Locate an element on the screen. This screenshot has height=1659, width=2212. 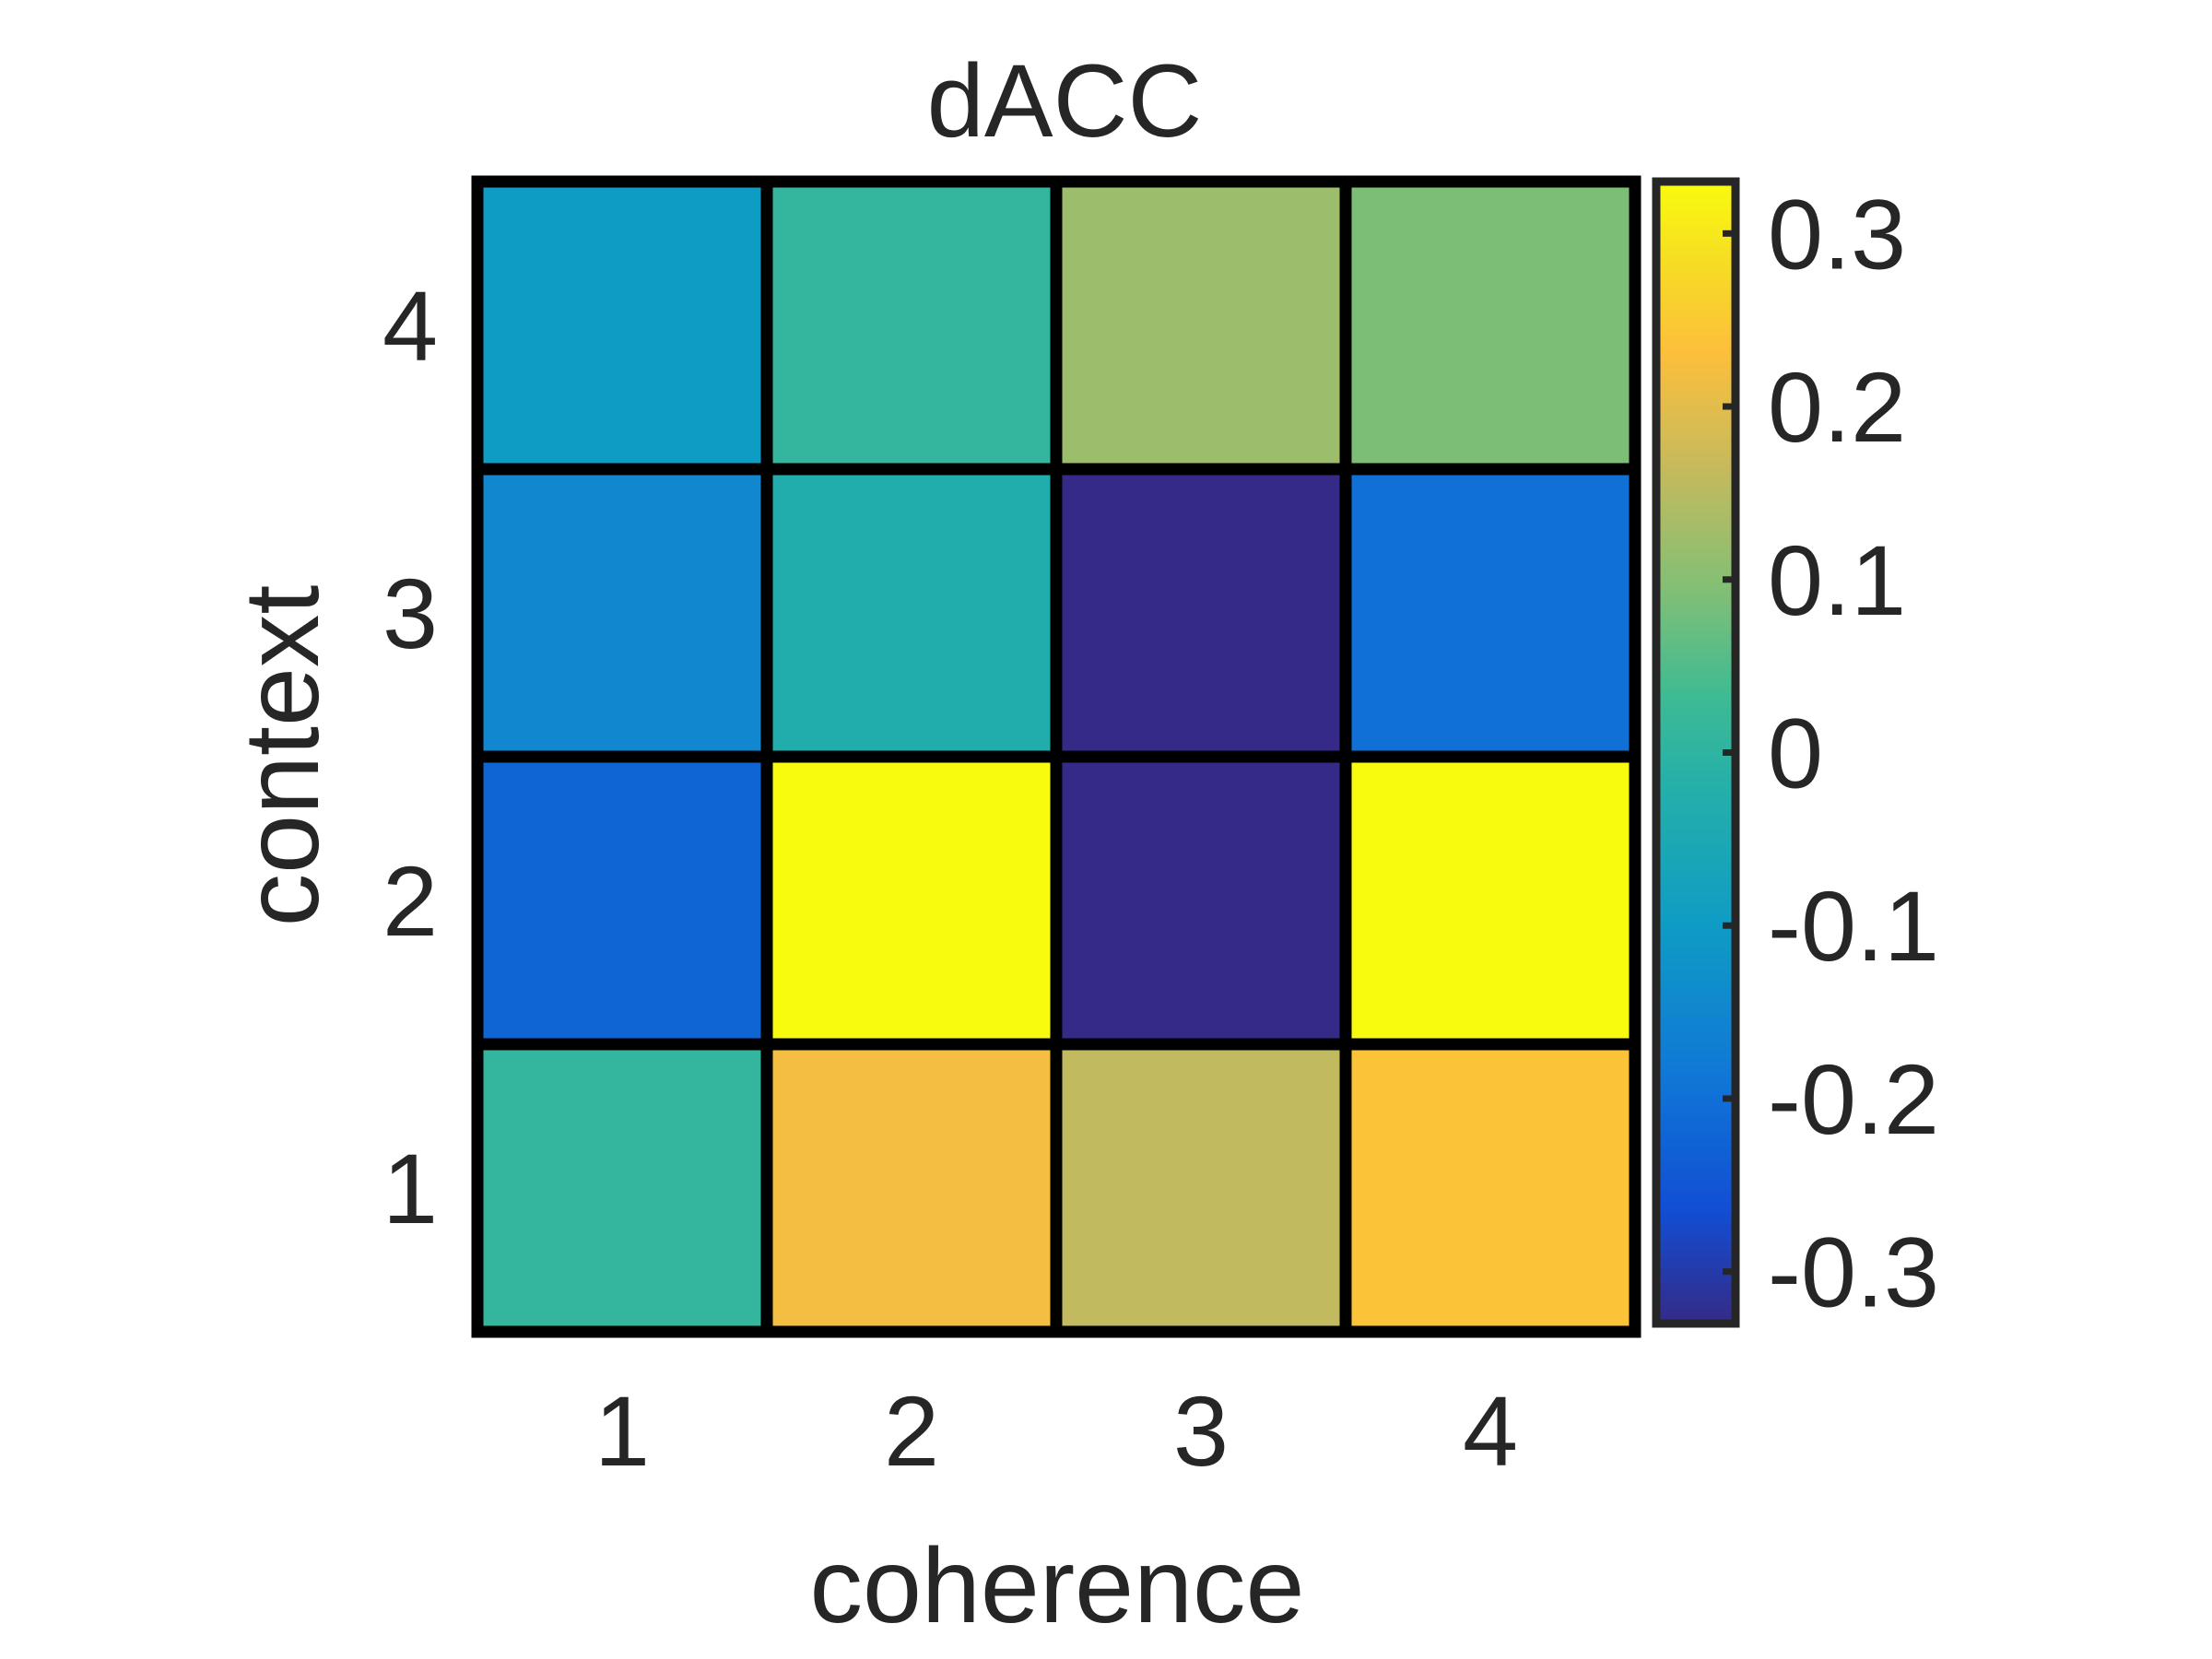
colorbar is located at coordinates (1696, 752).